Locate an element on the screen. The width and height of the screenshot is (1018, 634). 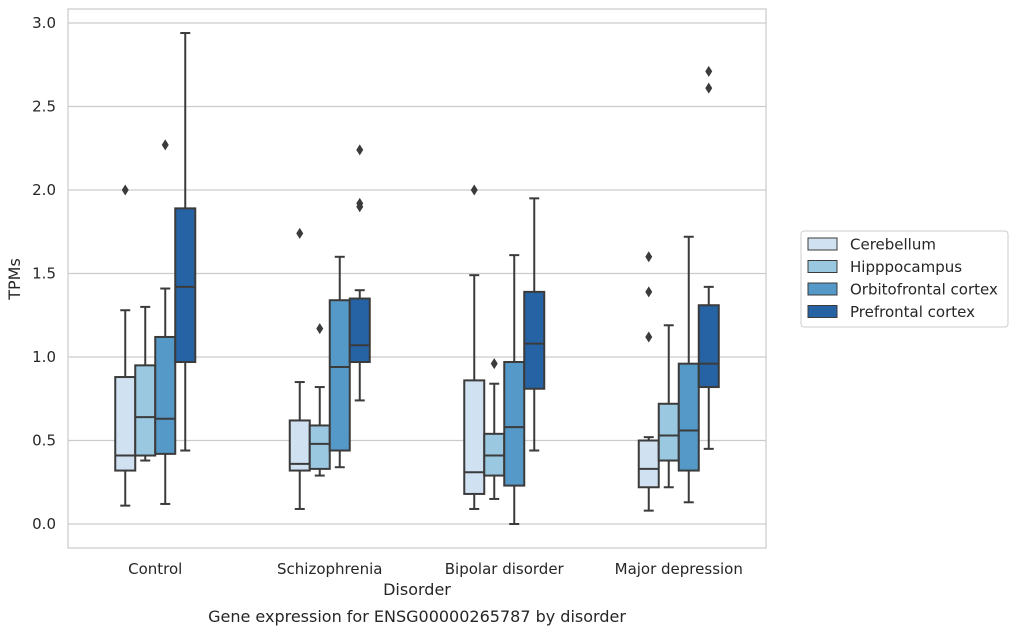
legend-item: Prefrontal cortex is located at coordinates (891, 312).